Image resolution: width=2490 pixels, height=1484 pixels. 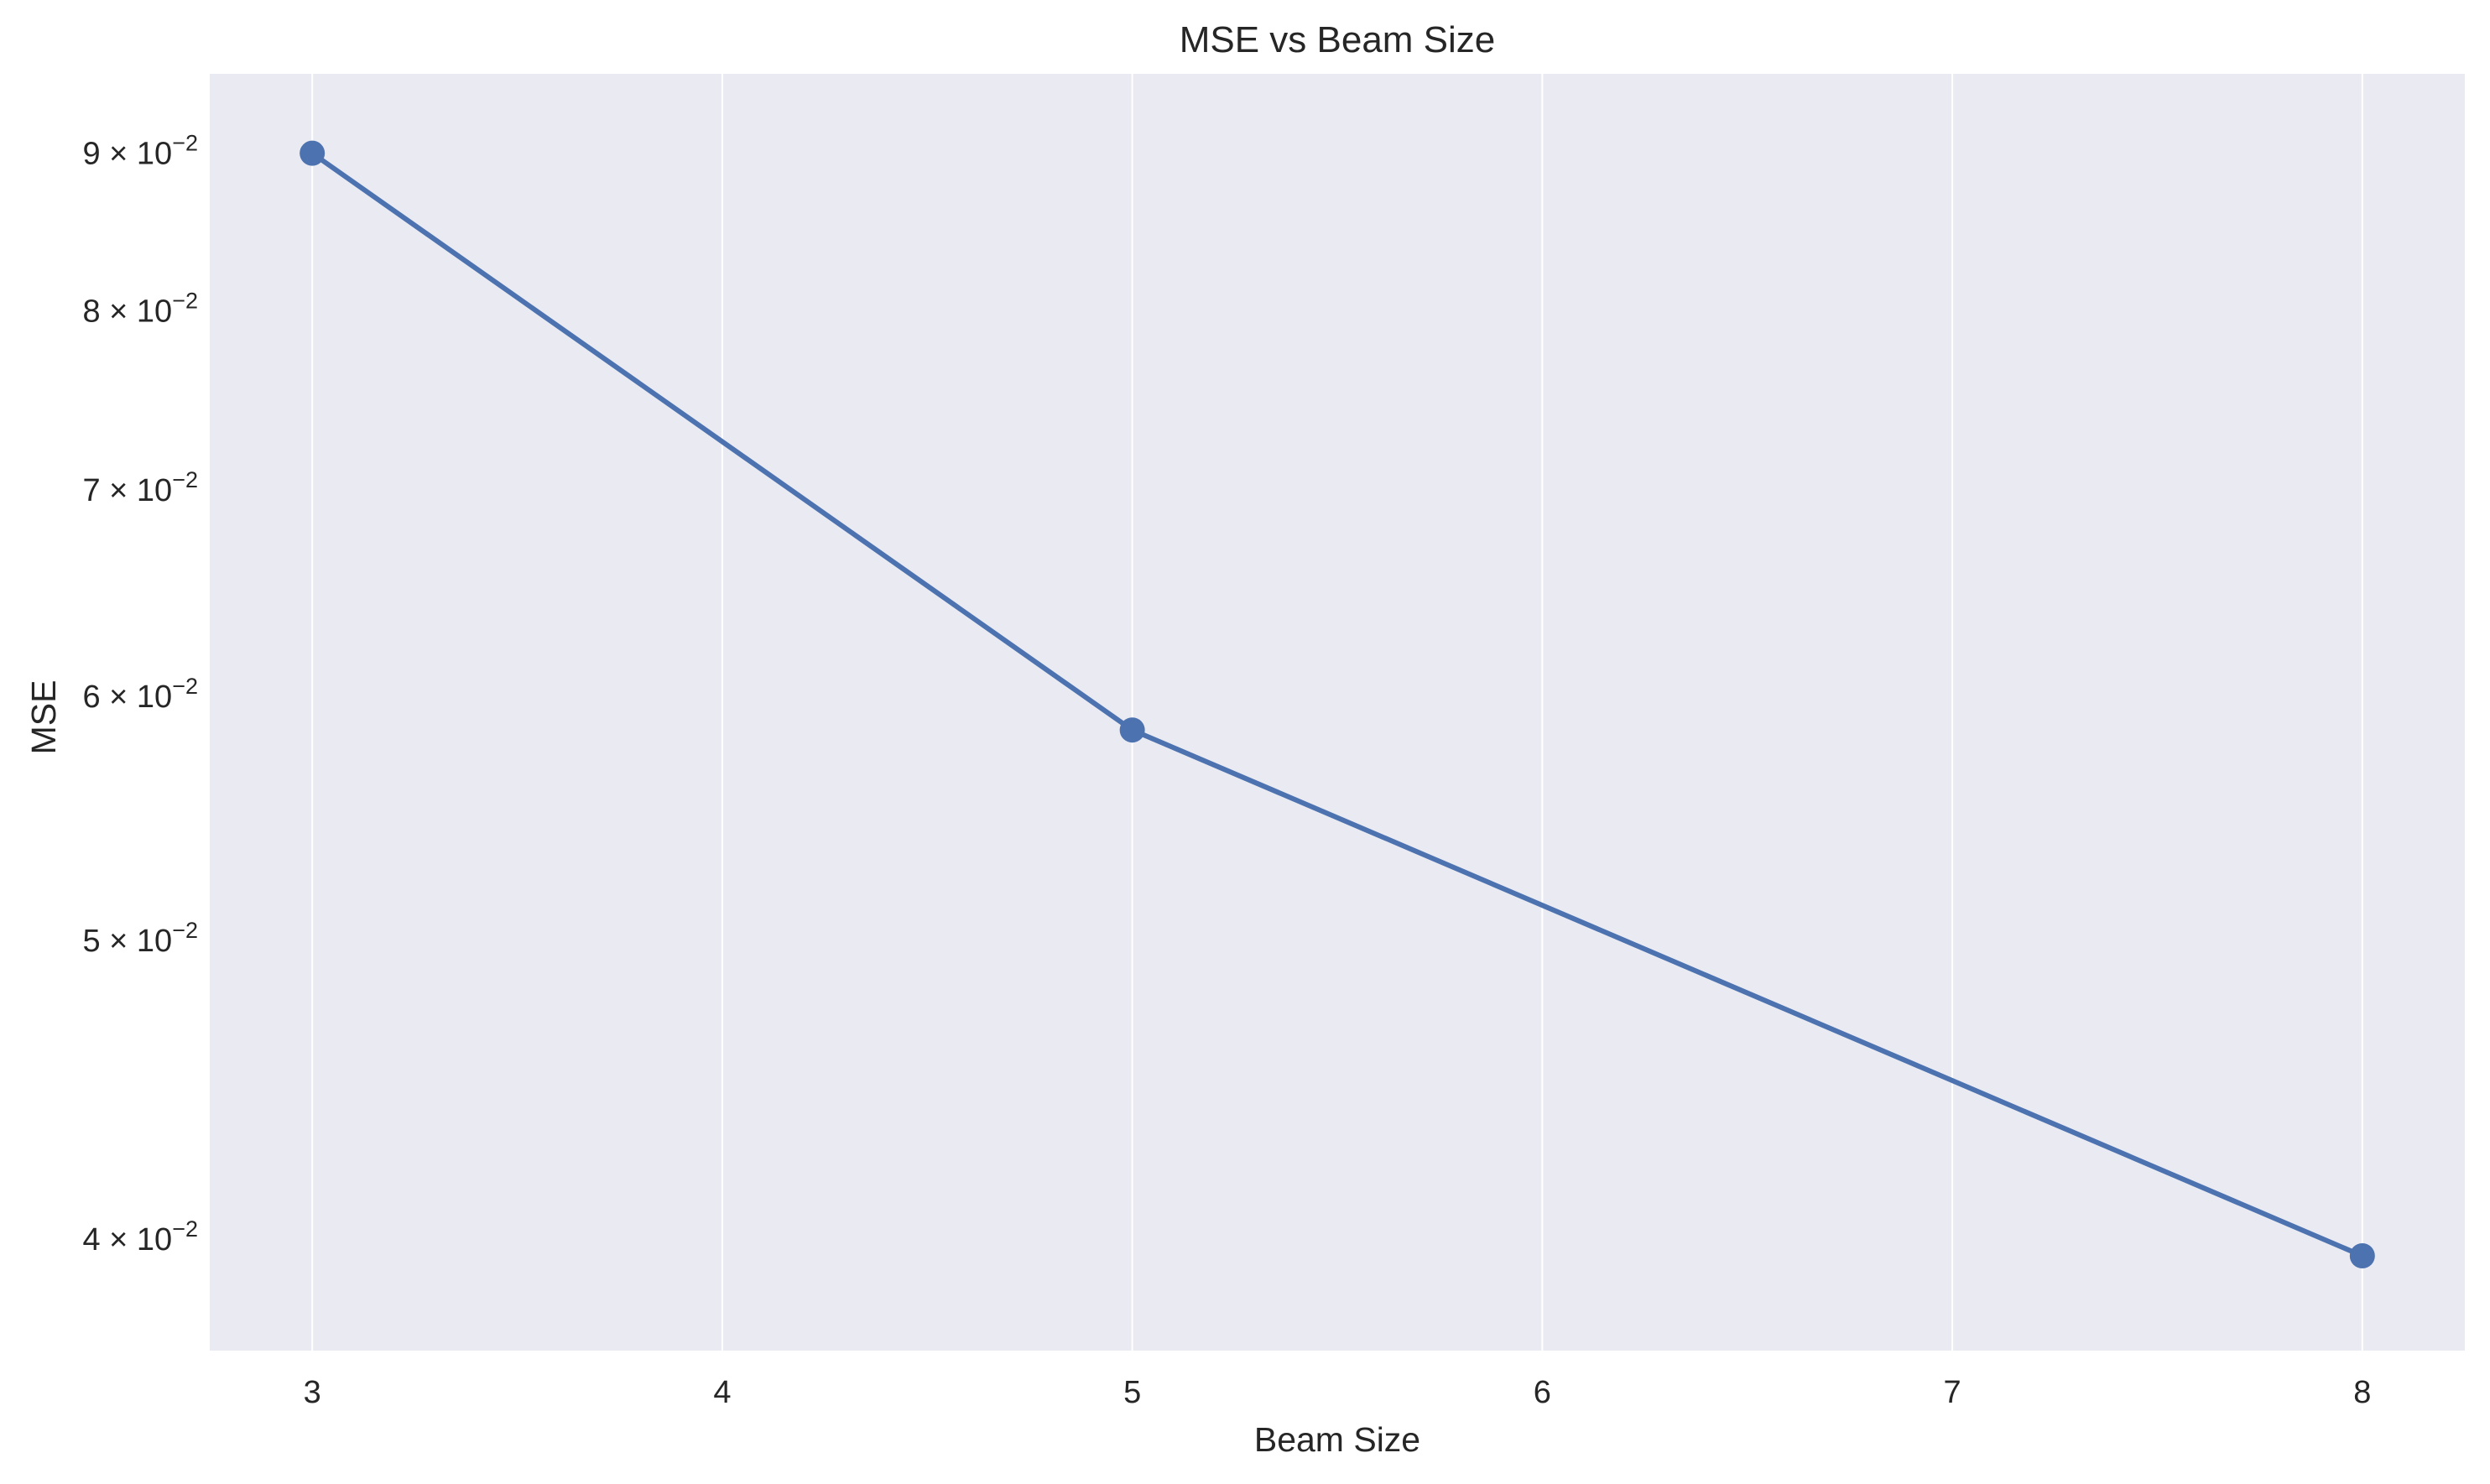 What do you see at coordinates (1952, 1392) in the screenshot?
I see `x-tick-label: 7` at bounding box center [1952, 1392].